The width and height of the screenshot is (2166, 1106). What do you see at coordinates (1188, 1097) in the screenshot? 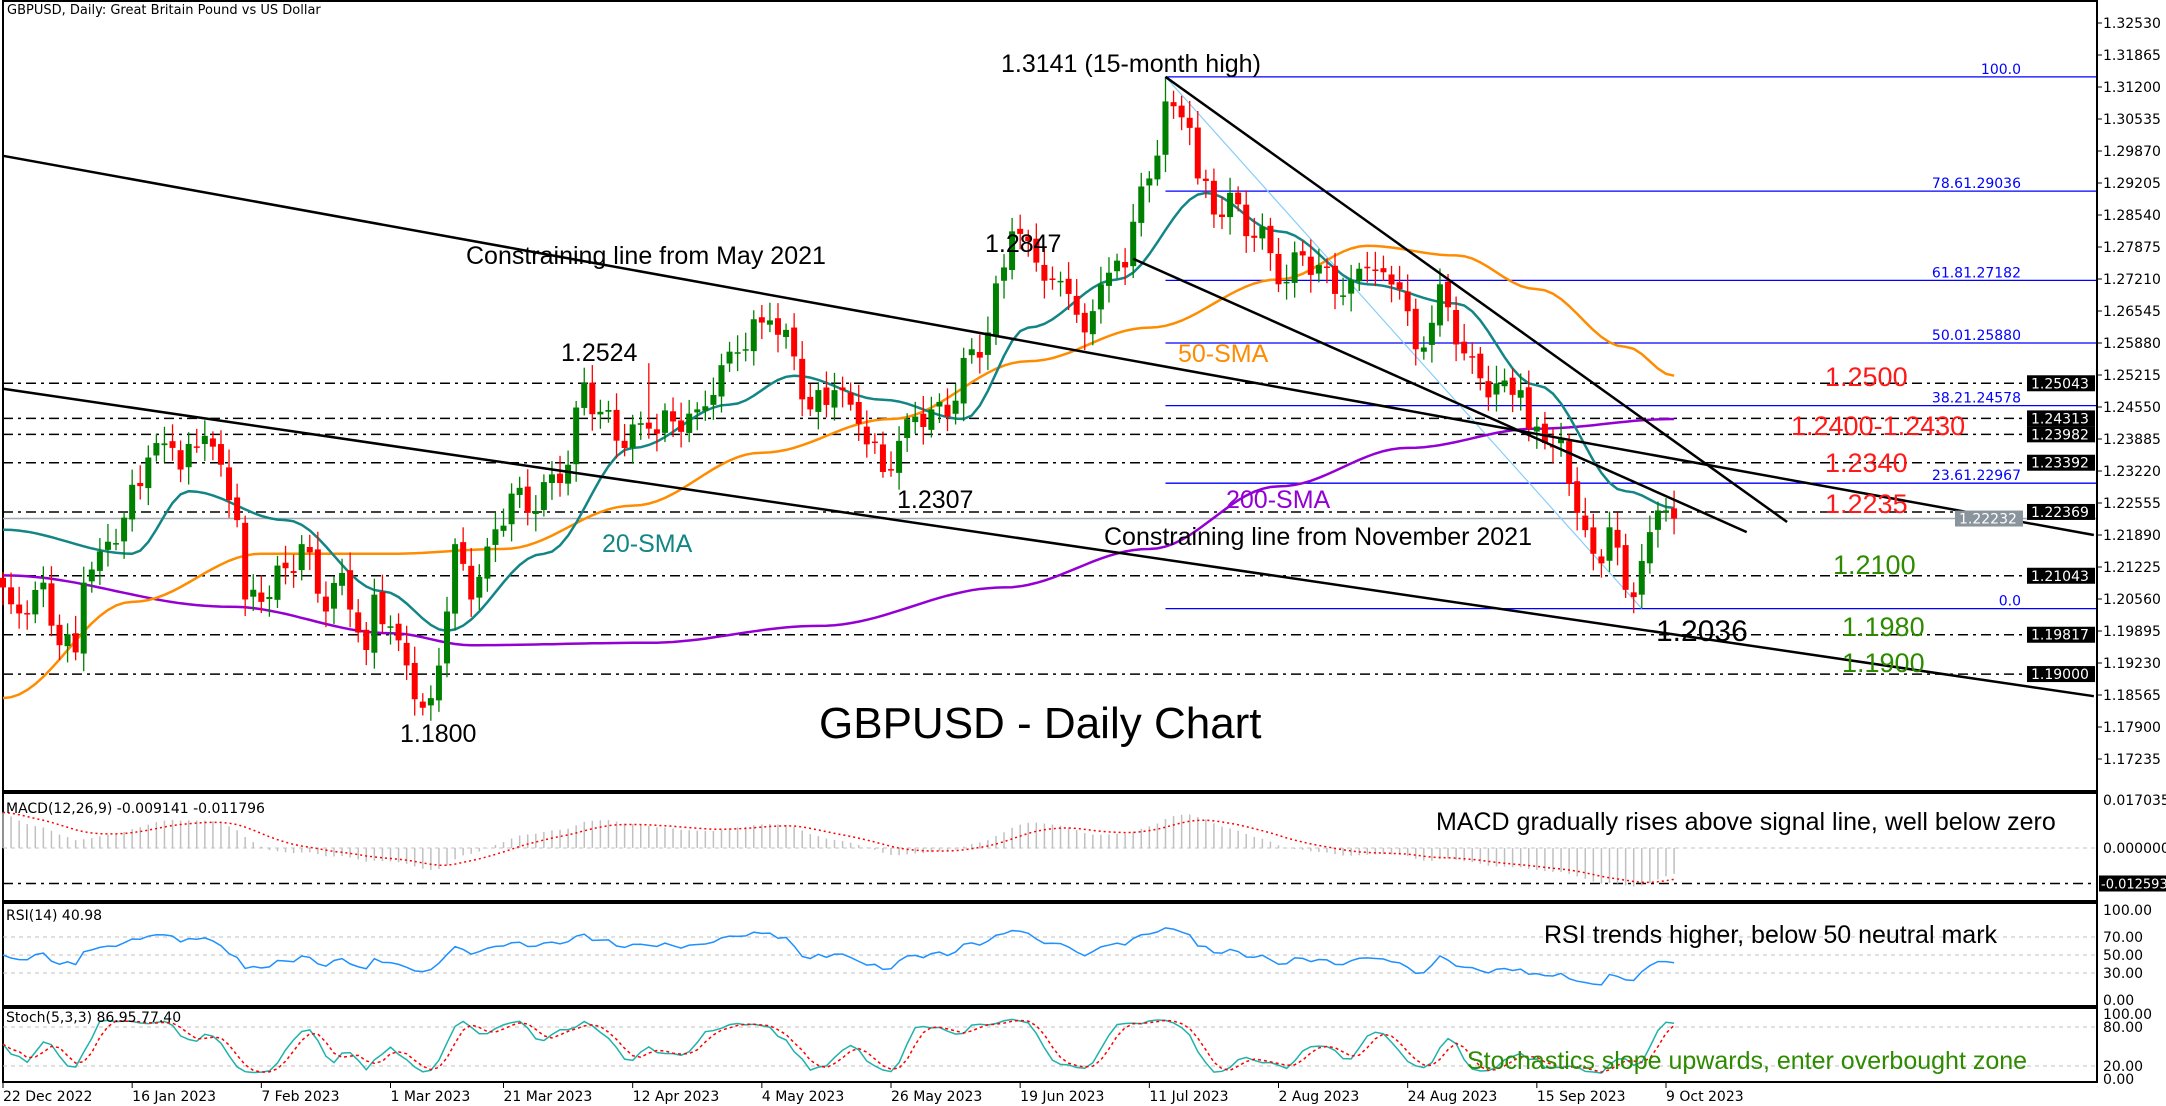
I see `date-axis-label: 11 Jul 2023` at bounding box center [1188, 1097].